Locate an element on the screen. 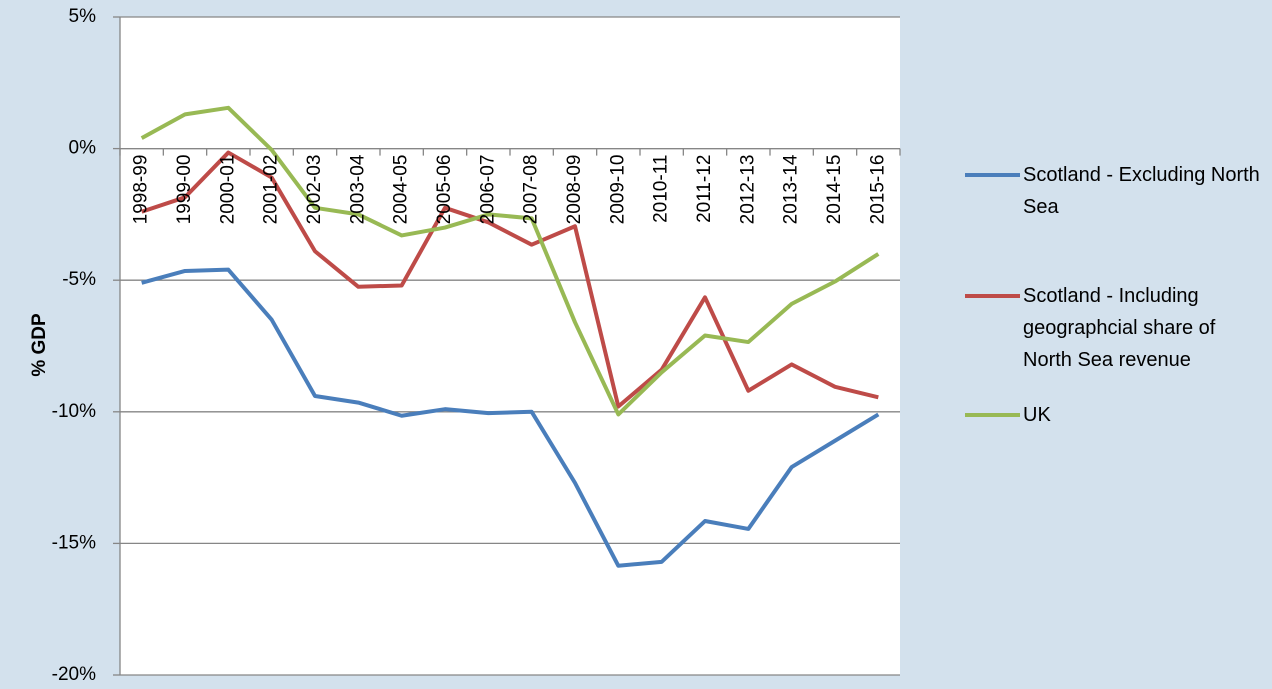  legend-label: UK is located at coordinates (1037, 415).